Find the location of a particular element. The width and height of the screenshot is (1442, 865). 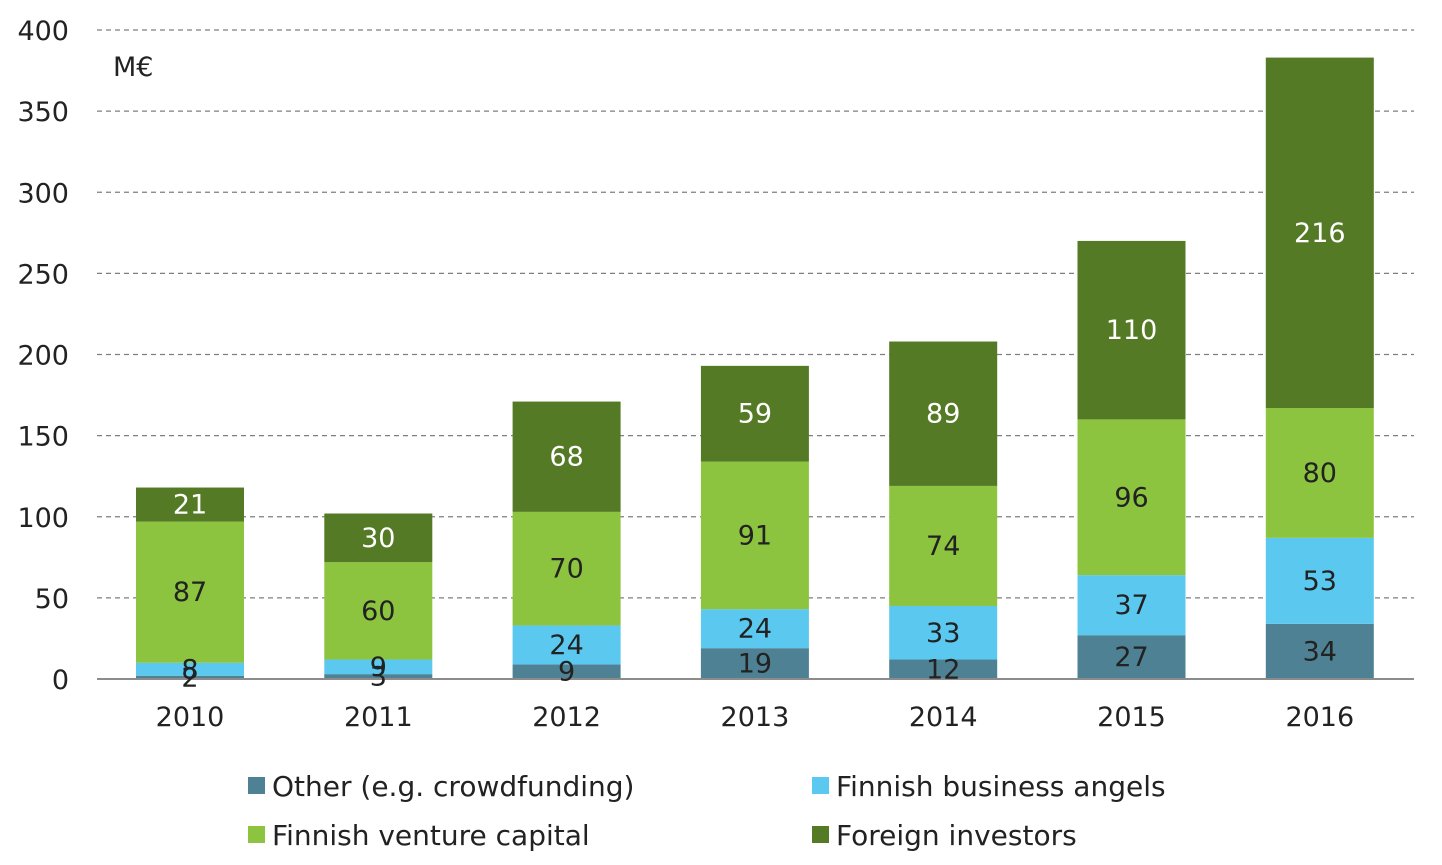

data-label: 53 is located at coordinates (1320, 581).